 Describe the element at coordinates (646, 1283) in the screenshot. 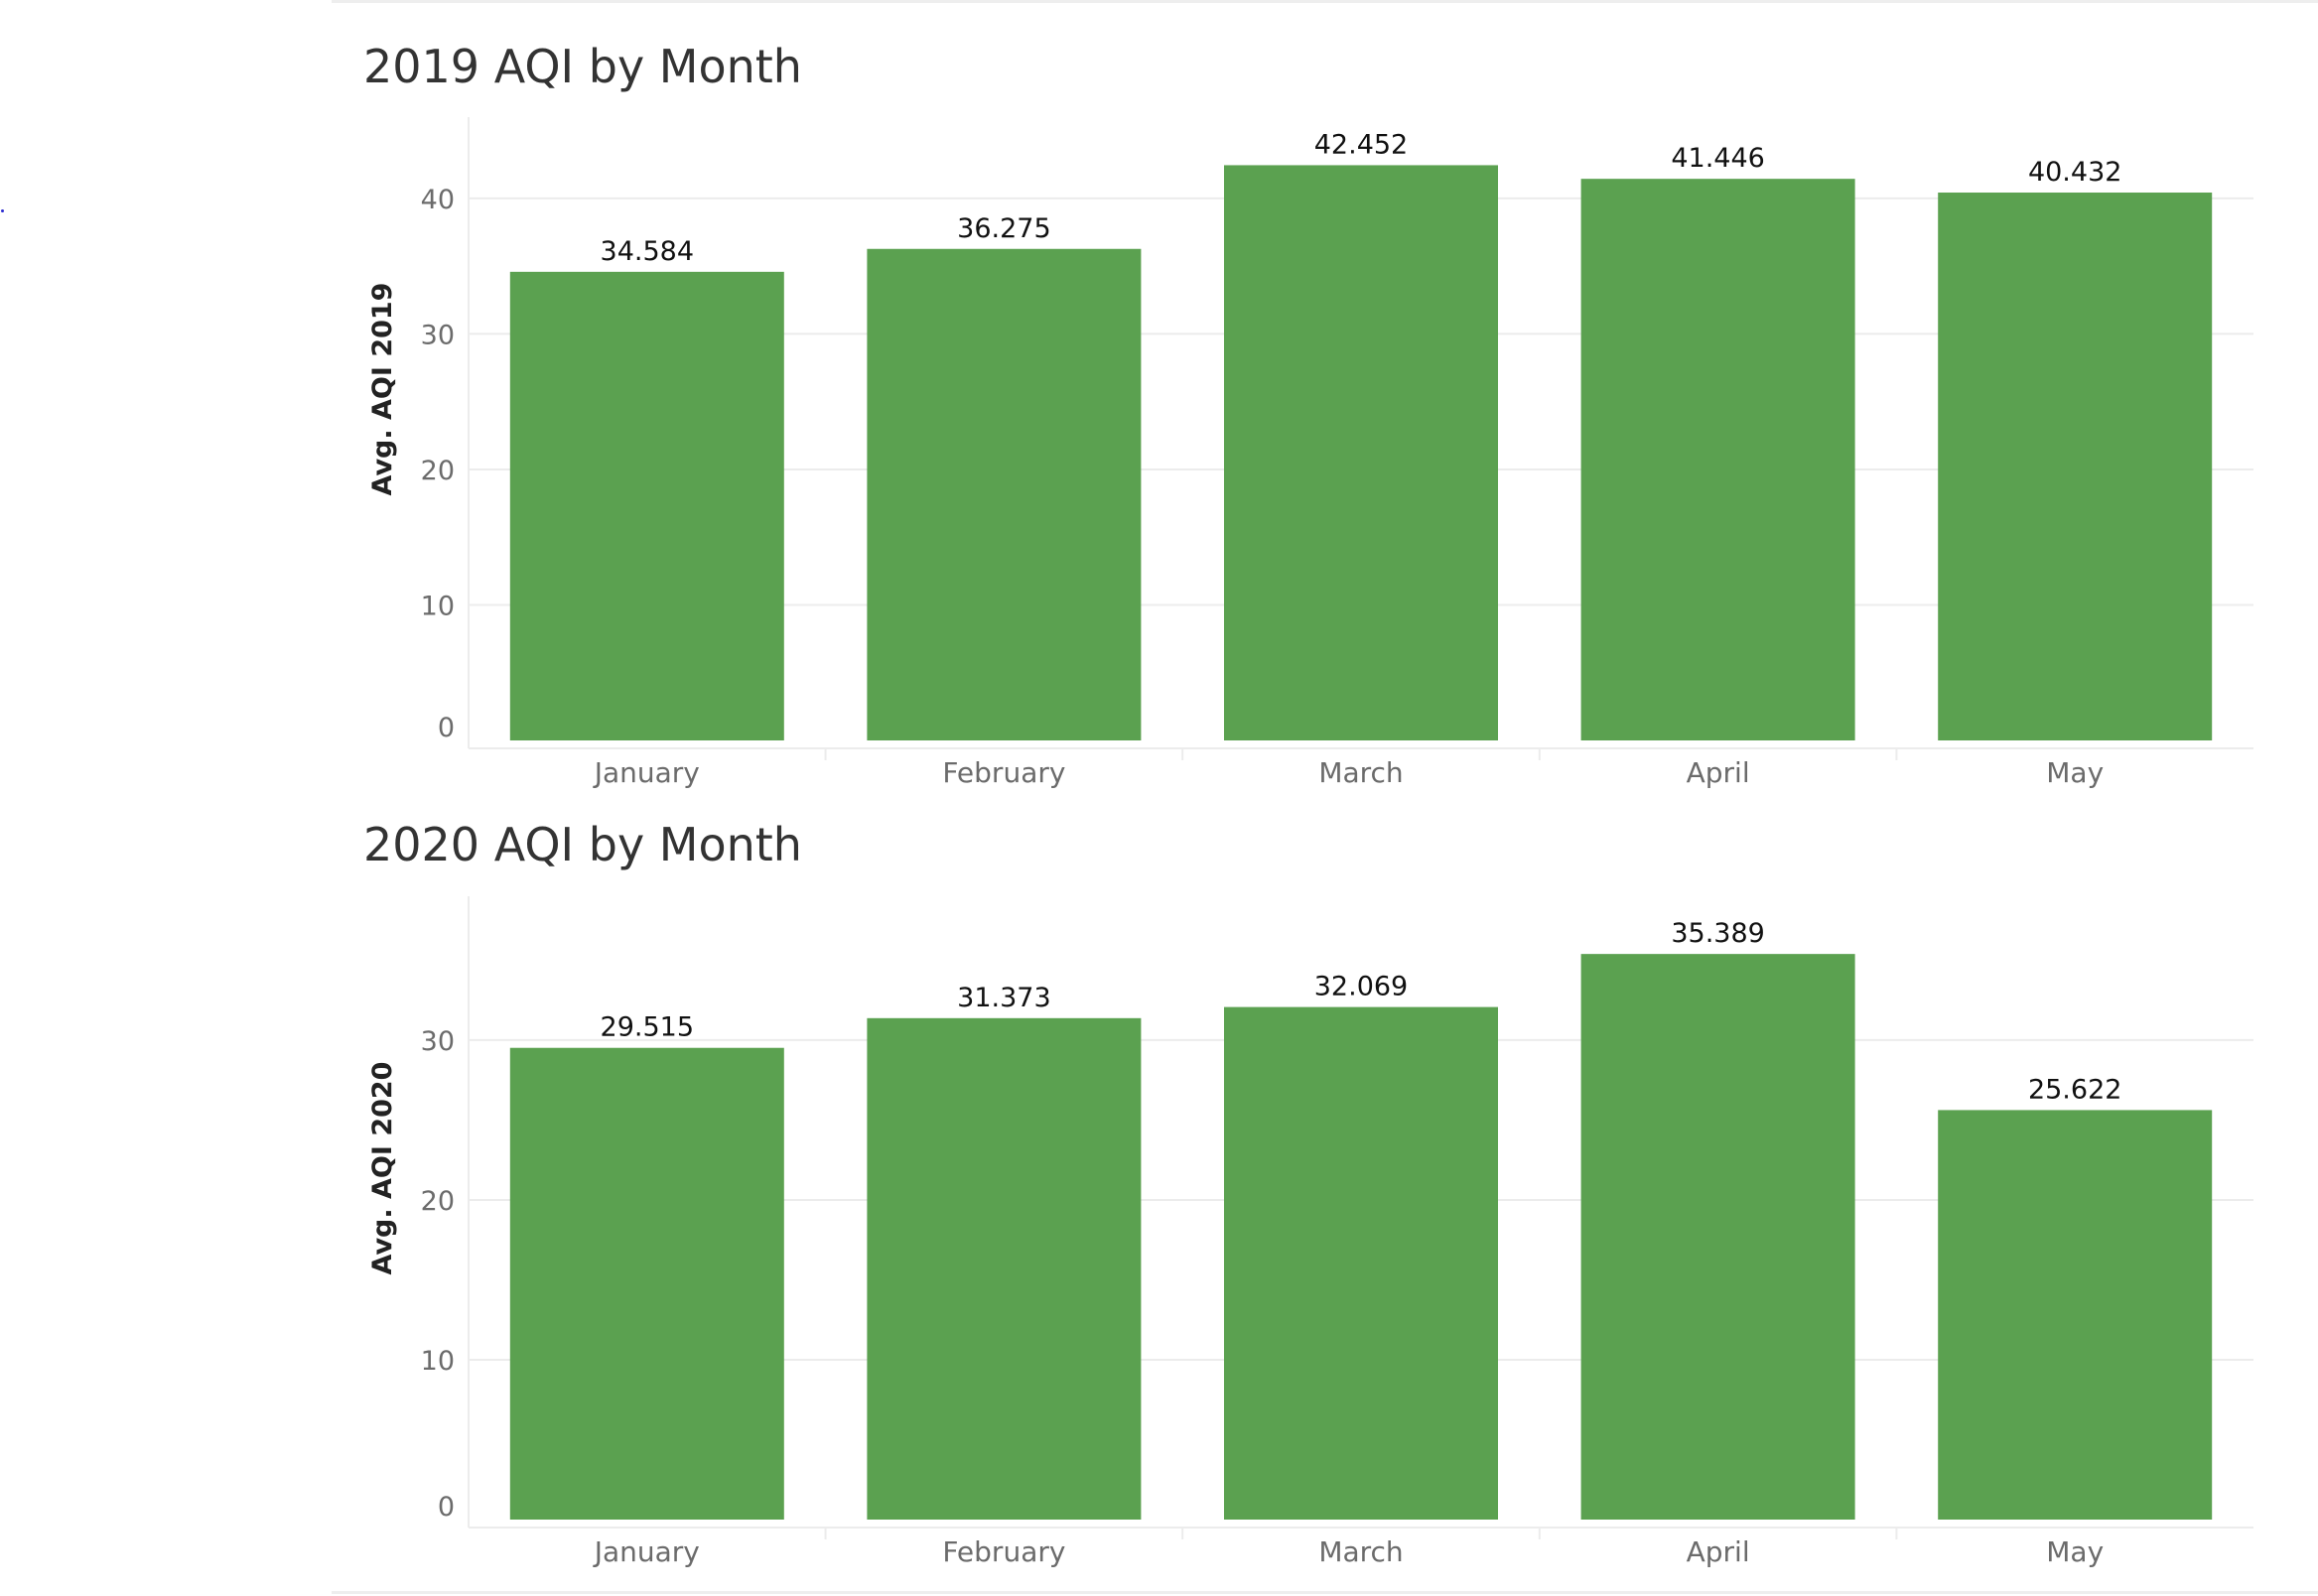

I see `bar-2020-january` at that location.